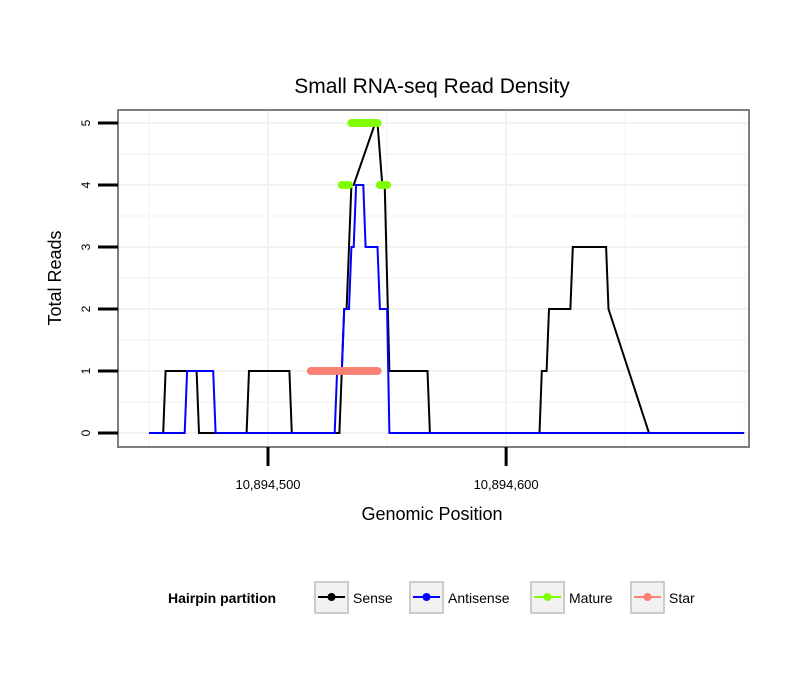  I want to click on x-tick-label: 10,894,600, so click(506, 484).